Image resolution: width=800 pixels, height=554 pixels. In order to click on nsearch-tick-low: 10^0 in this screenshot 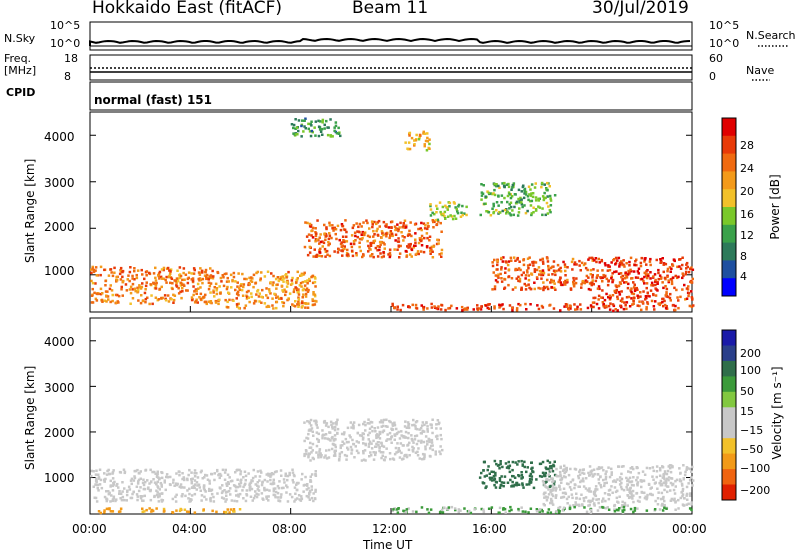, I will do `click(724, 43)`.